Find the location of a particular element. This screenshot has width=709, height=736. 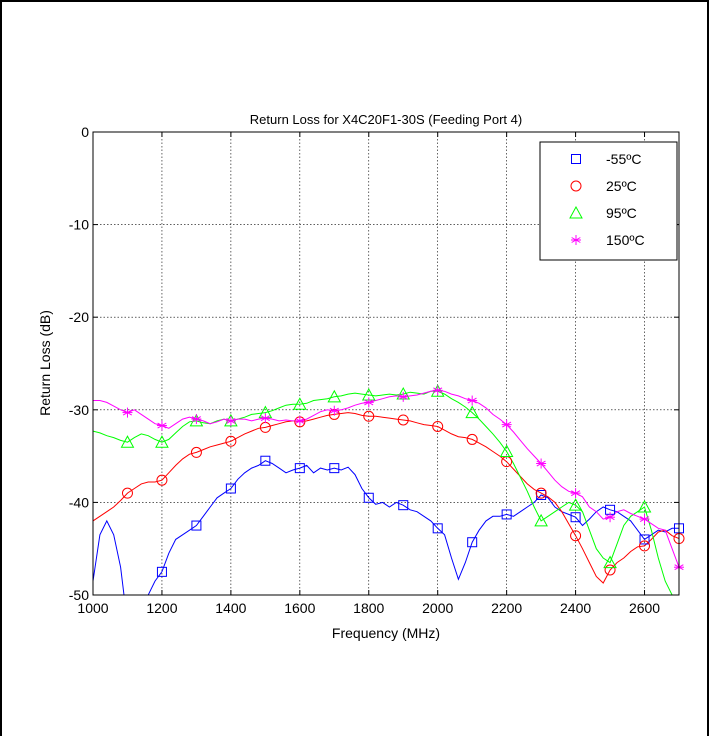

y-tick-label: -20 is located at coordinates (79, 317).